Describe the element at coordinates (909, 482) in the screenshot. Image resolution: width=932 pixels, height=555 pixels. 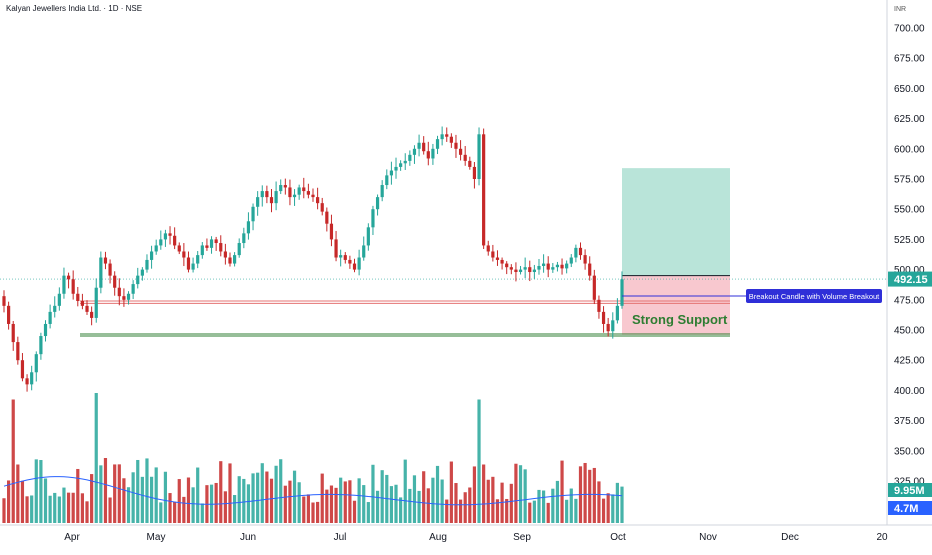
I see `y-tick-label: 325.00` at that location.